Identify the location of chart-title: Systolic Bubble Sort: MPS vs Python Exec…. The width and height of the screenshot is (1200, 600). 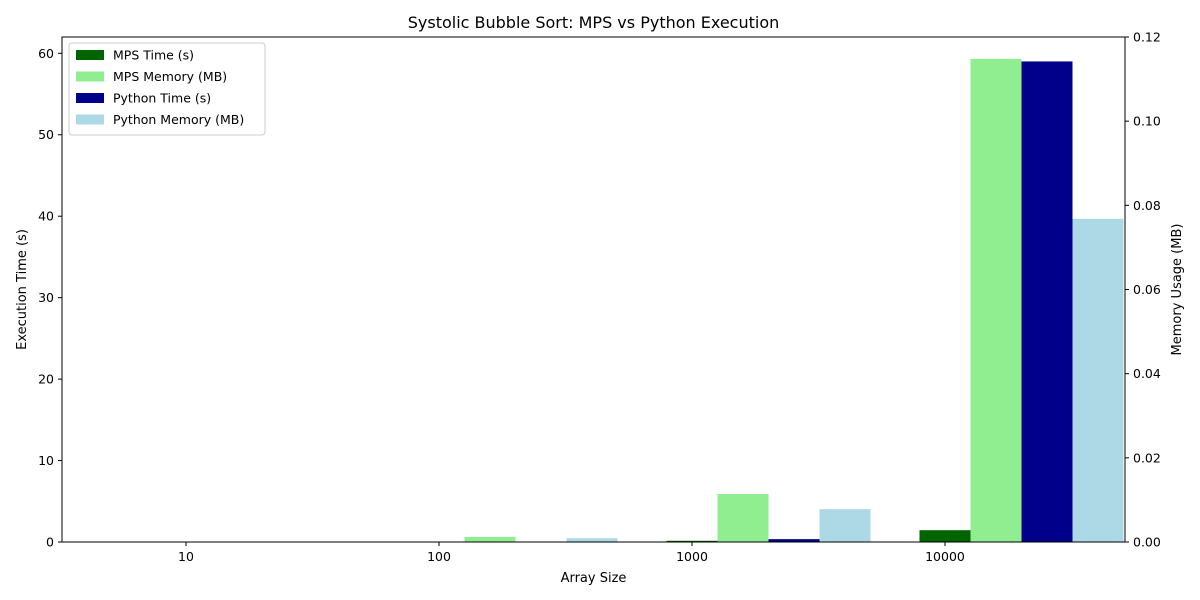
(594, 22).